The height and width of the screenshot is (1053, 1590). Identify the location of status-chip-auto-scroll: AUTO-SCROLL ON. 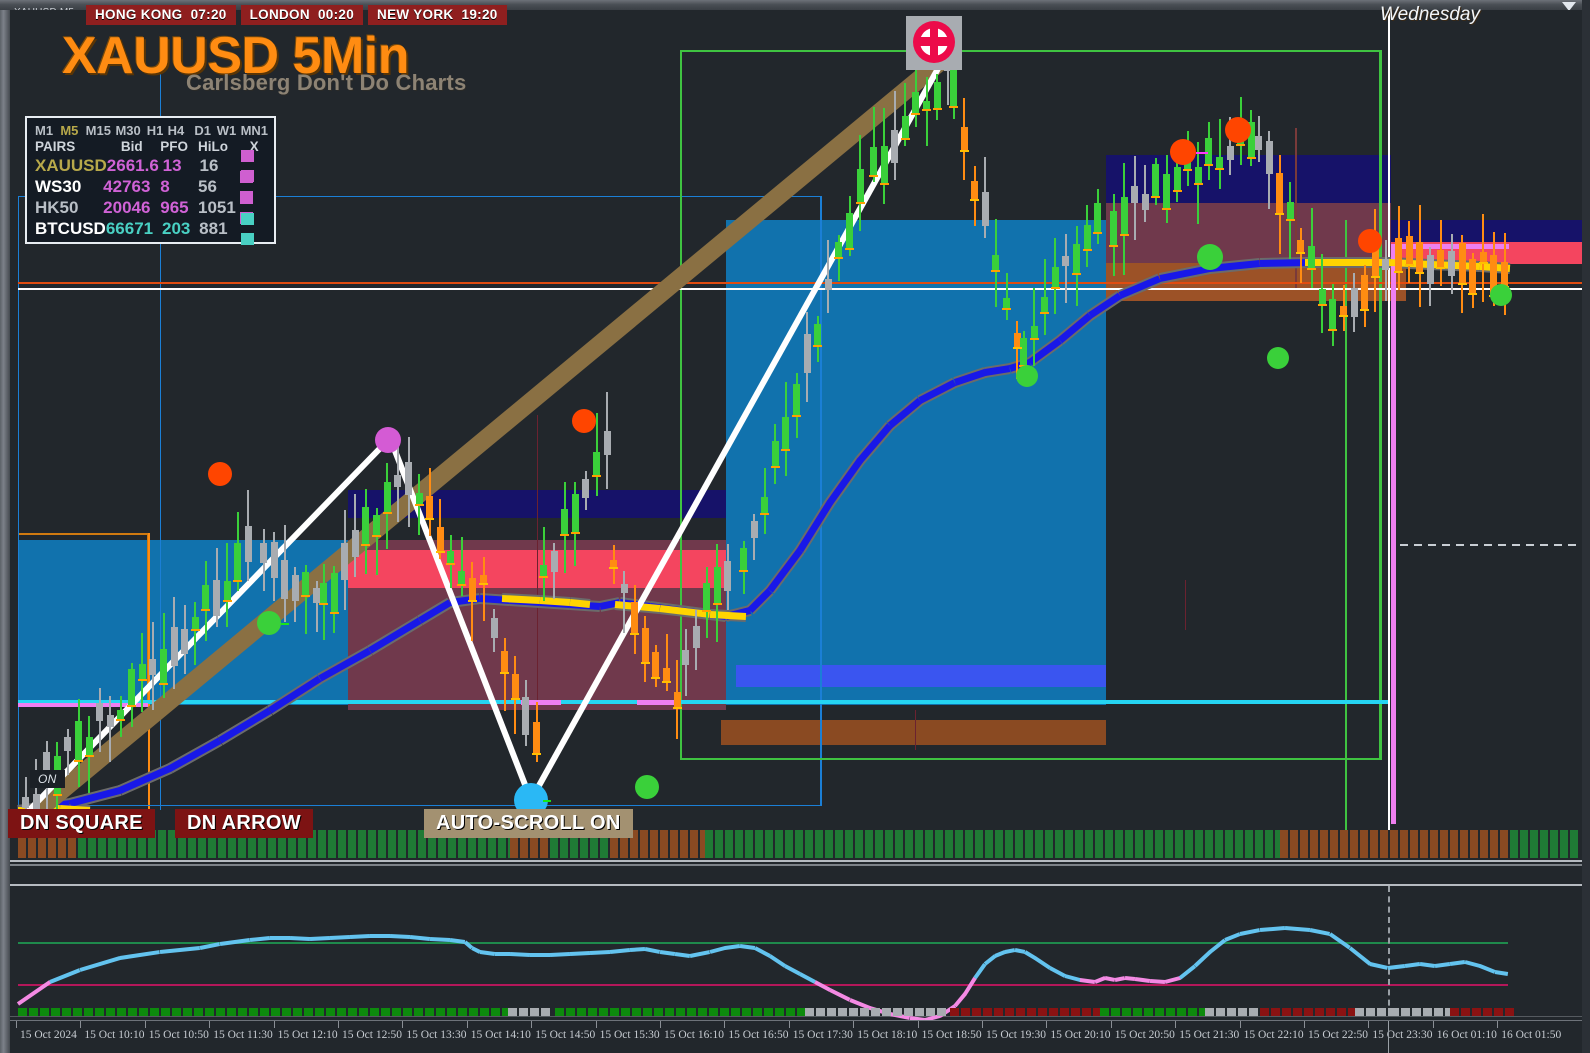
(528, 823).